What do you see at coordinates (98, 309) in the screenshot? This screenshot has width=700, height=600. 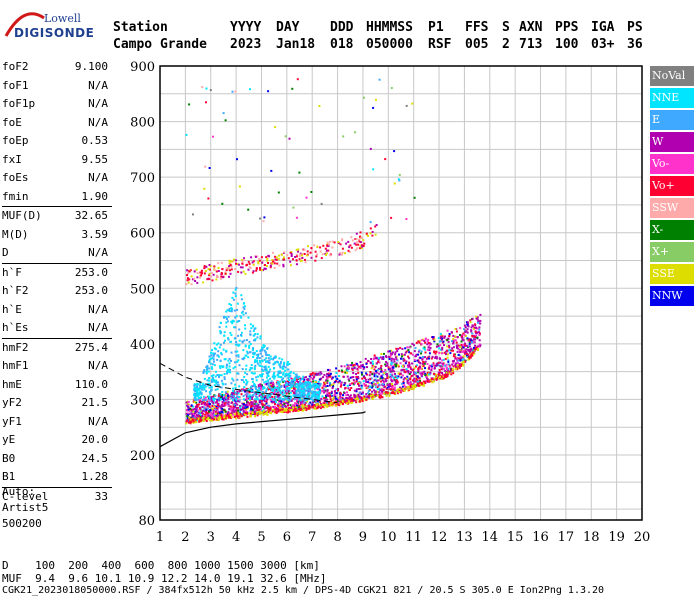 I see `param-value: N/A` at bounding box center [98, 309].